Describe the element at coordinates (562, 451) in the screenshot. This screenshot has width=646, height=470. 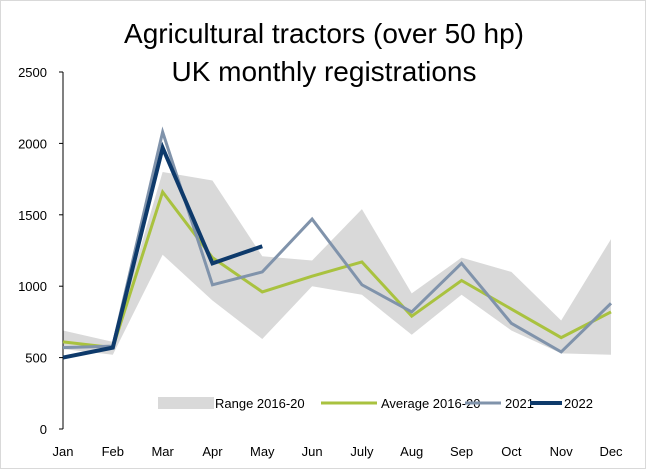
I see `x-tick-label: Nov` at that location.